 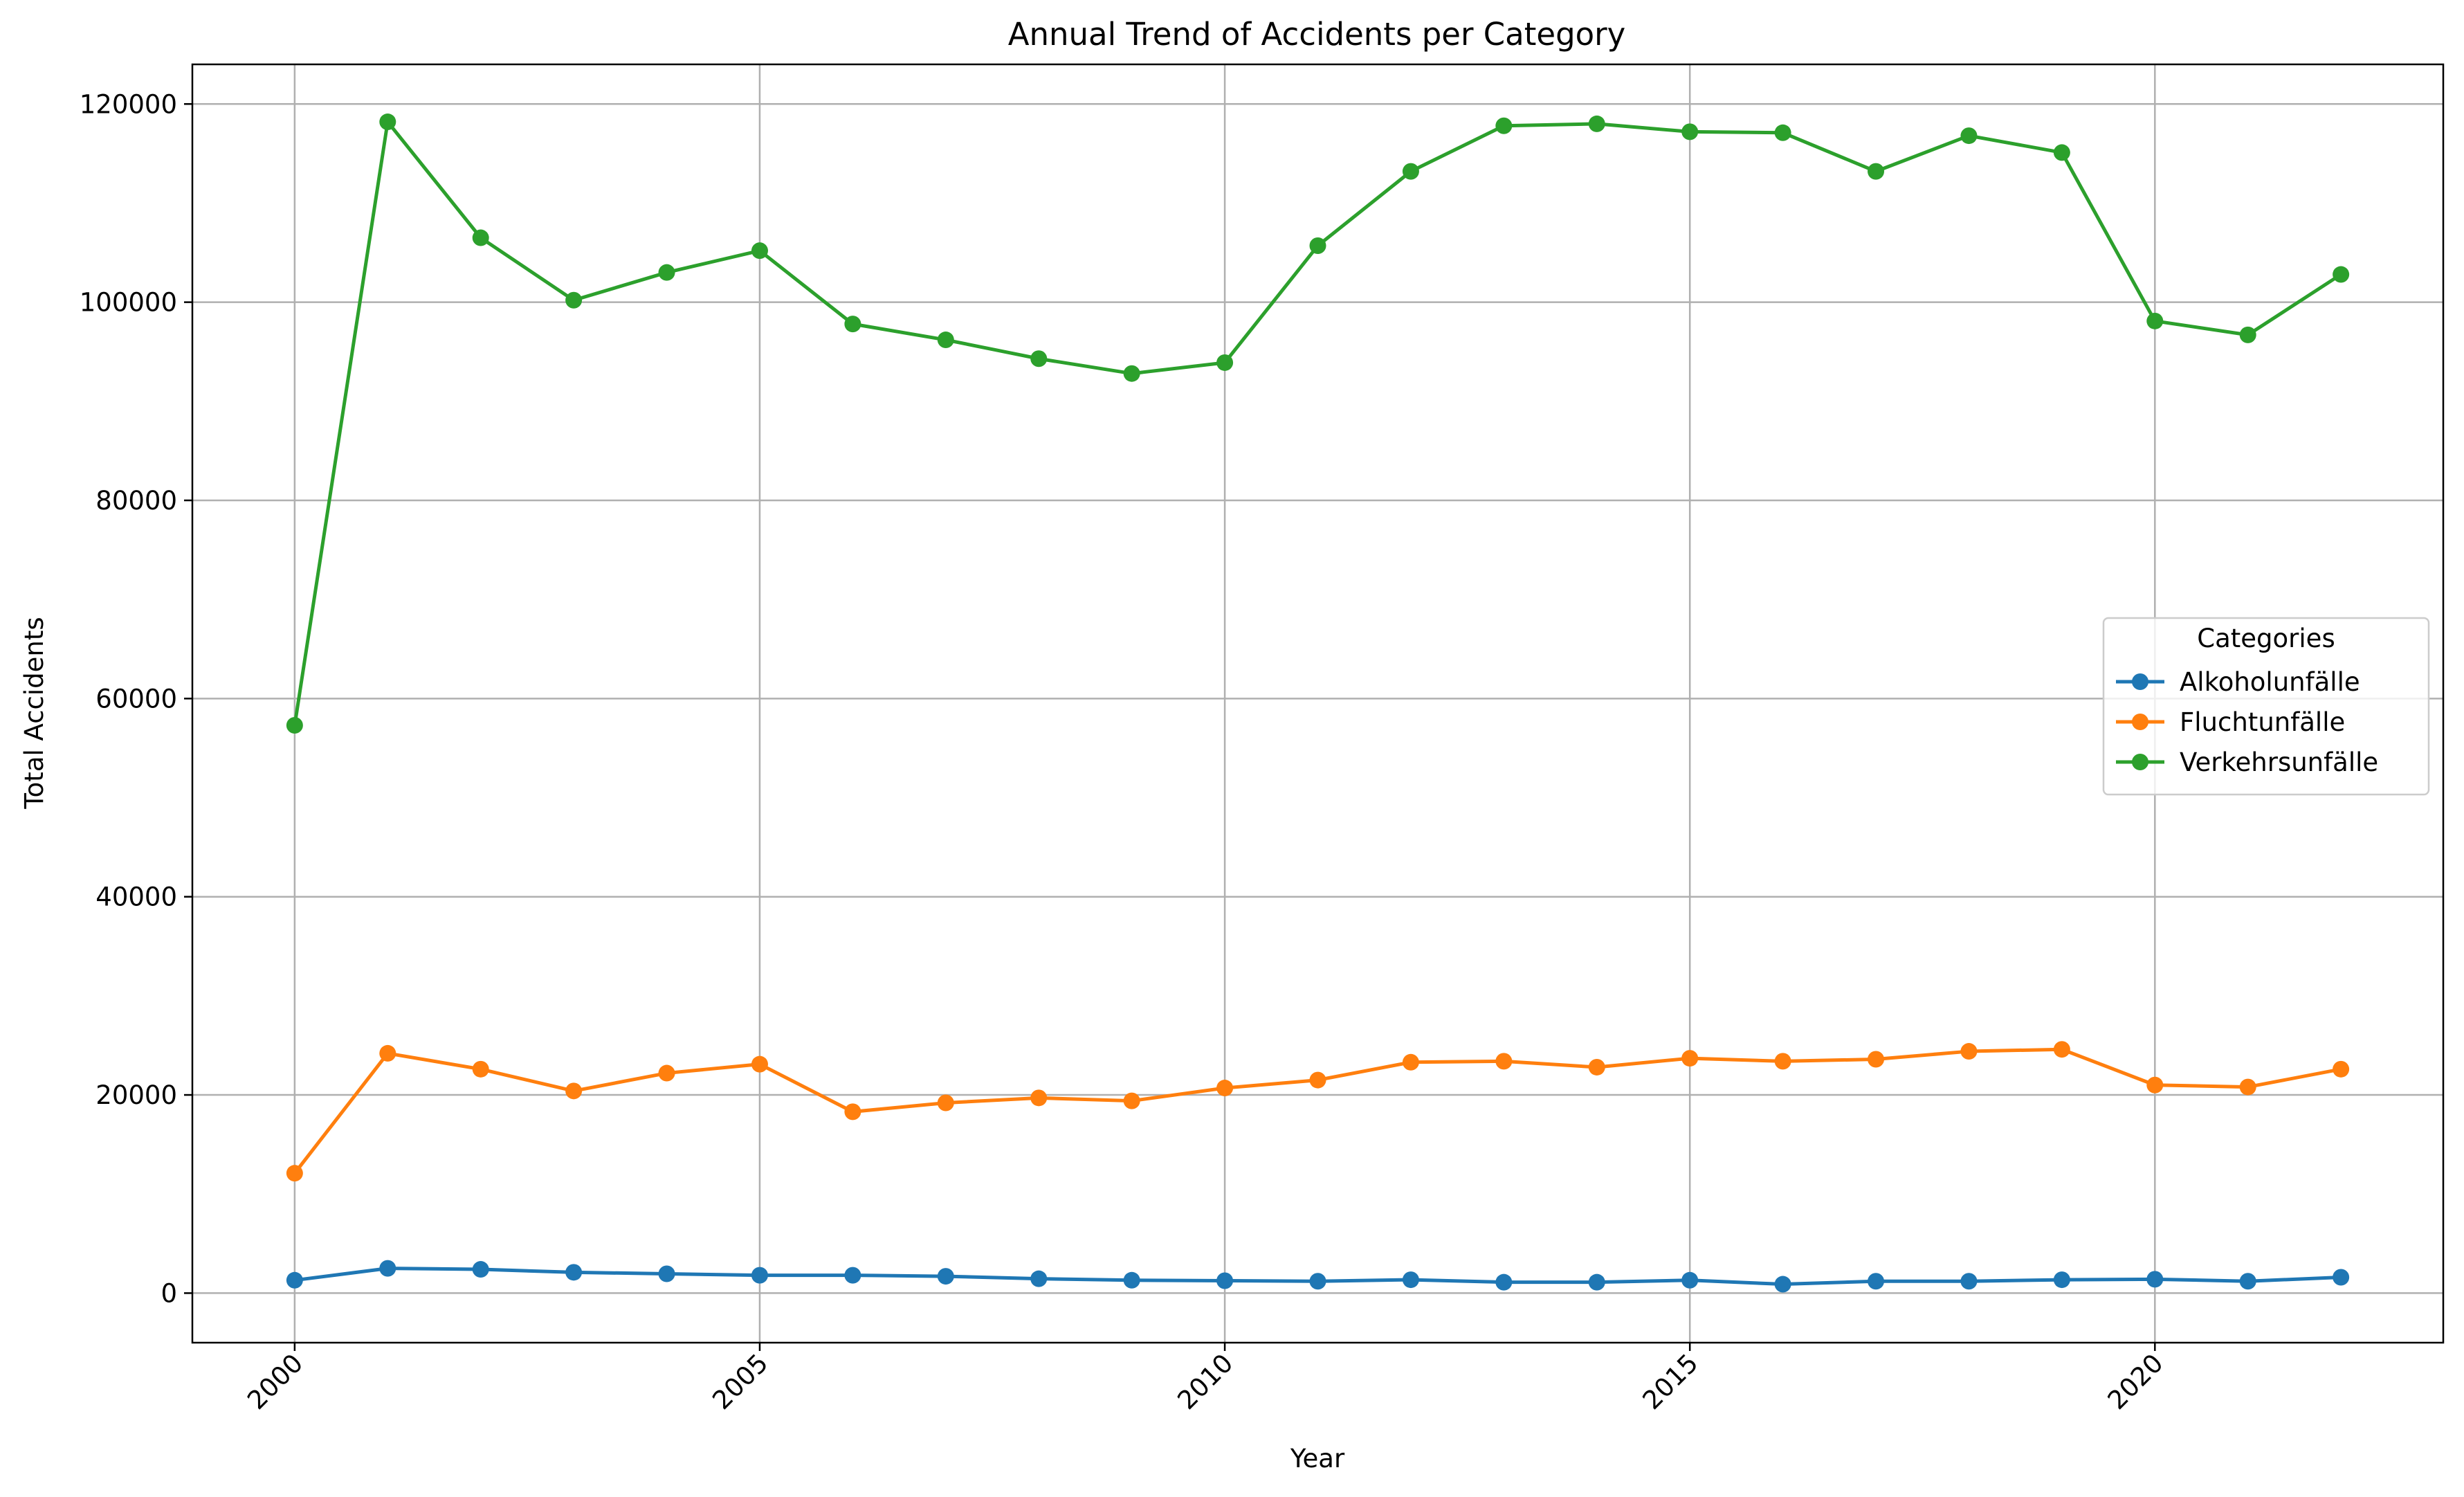 What do you see at coordinates (2279, 762) in the screenshot?
I see `legend-label: Verkehrsunfälle` at bounding box center [2279, 762].